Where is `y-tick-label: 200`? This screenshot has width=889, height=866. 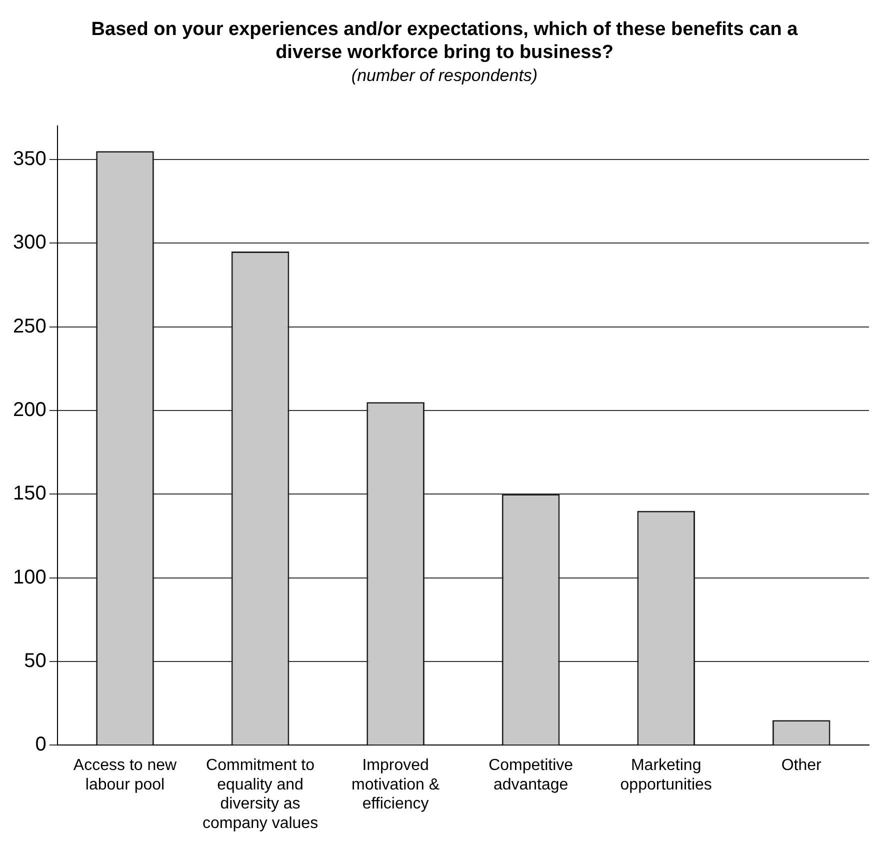
y-tick-label: 200 is located at coordinates (29, 410).